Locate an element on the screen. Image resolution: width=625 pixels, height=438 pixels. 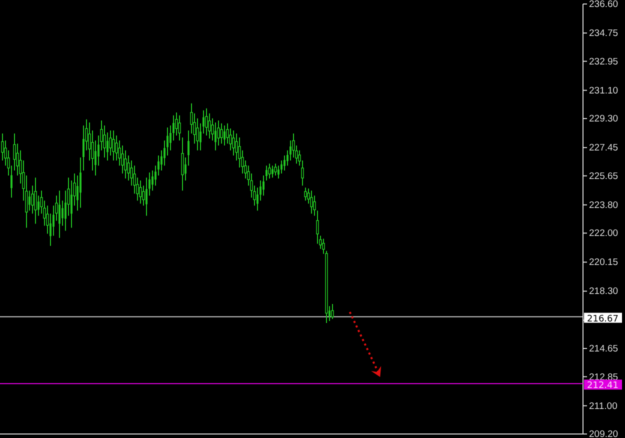
y-tick-label: 232.95 is located at coordinates (603, 62).